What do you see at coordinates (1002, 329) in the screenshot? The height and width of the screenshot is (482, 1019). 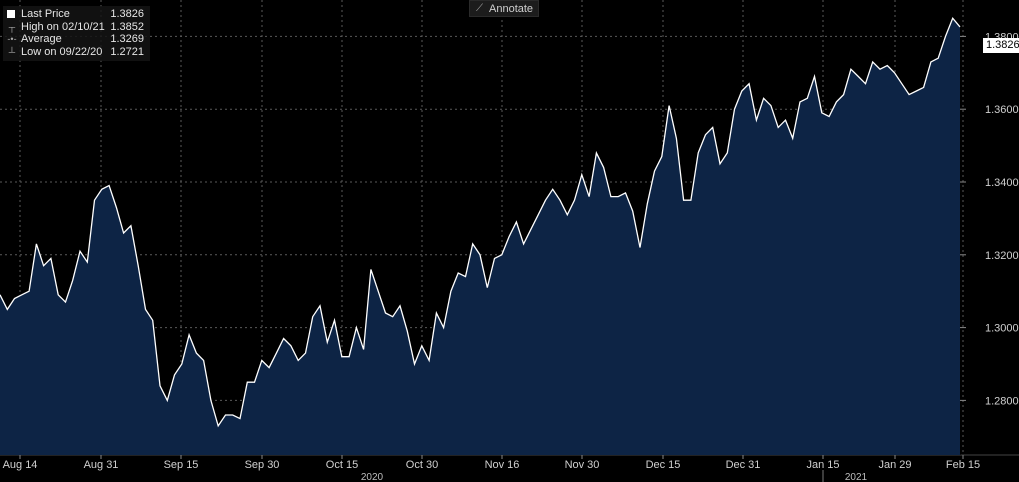 I see `y-tick-label: 1.3000` at bounding box center [1002, 329].